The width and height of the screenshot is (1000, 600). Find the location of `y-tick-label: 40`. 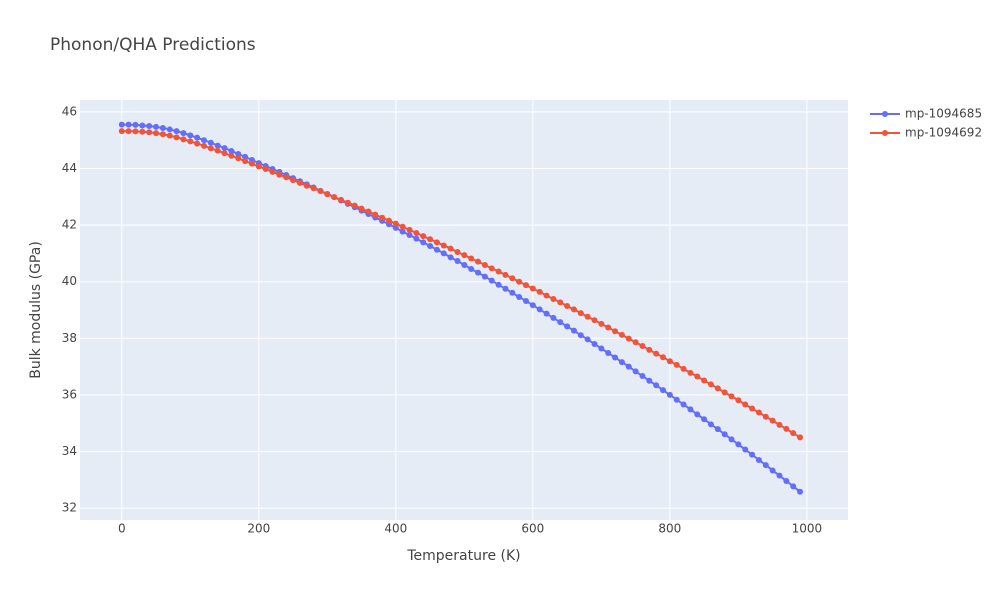

y-tick-label: 40 is located at coordinates (69, 281).